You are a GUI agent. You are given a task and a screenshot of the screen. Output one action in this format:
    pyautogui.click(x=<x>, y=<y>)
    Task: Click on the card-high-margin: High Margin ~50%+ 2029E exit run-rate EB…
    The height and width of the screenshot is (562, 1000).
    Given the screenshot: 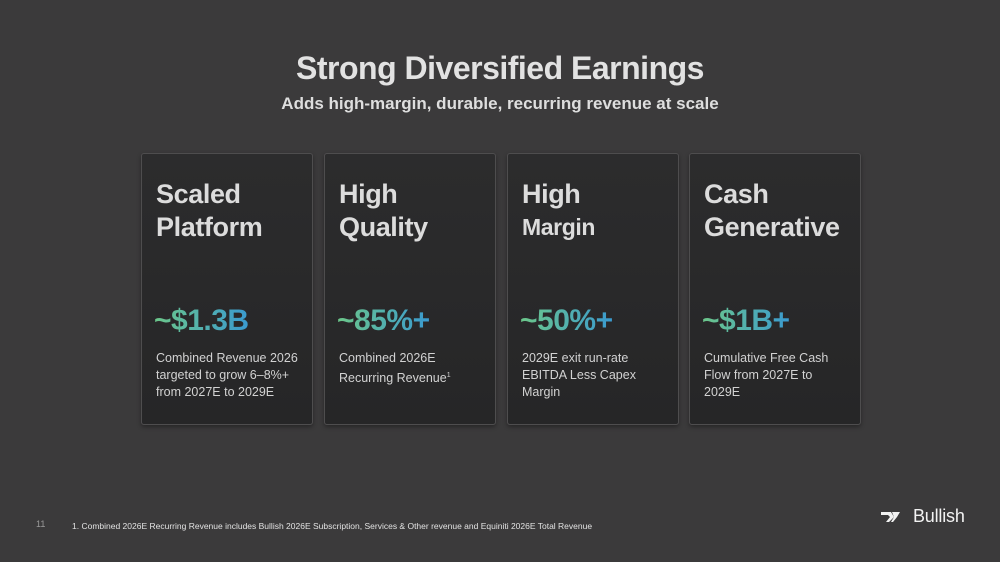 What is the action you would take?
    pyautogui.click(x=593, y=289)
    